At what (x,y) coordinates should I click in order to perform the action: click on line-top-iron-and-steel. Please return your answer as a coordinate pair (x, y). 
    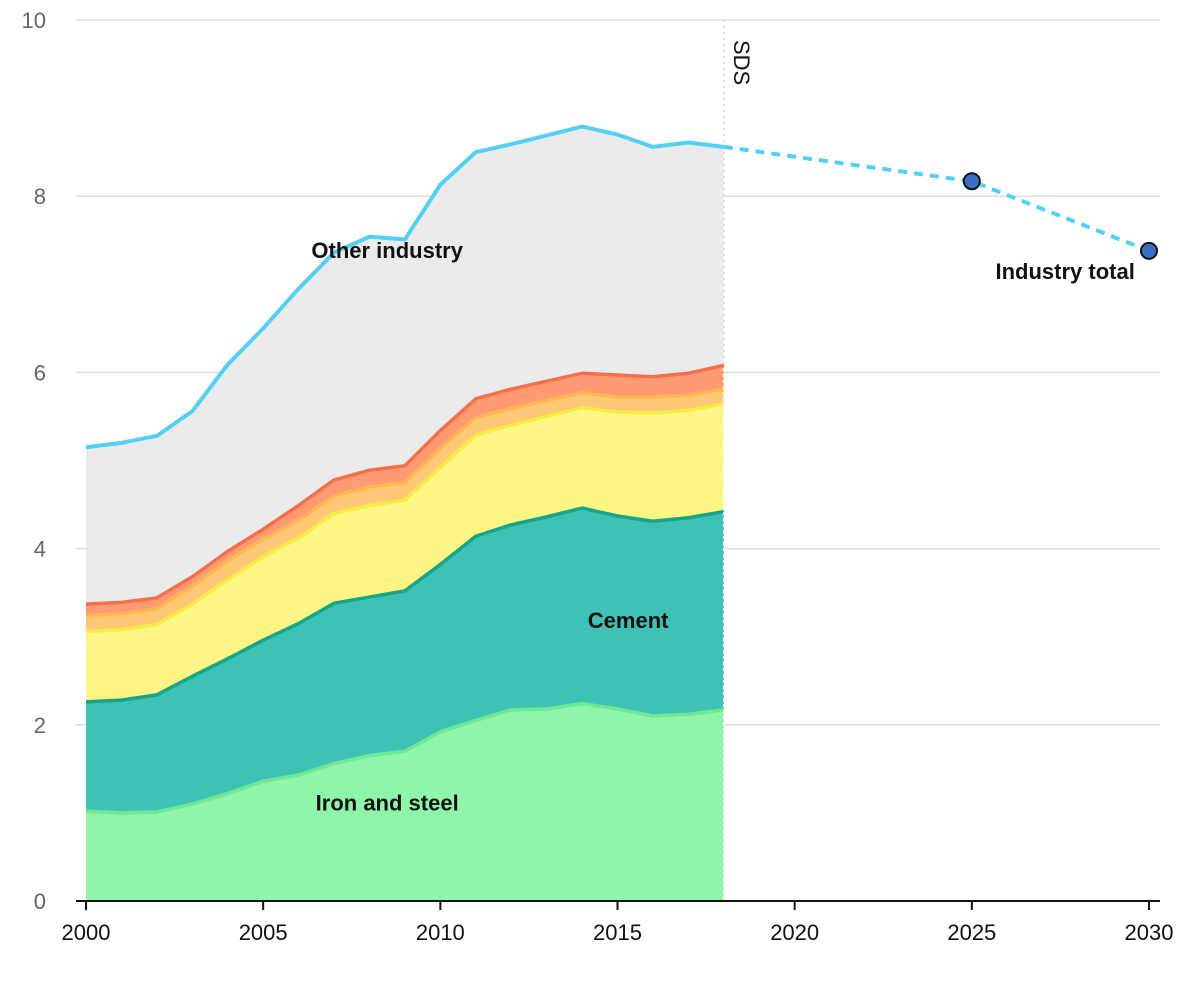
    Looking at the image, I should click on (405, 758).